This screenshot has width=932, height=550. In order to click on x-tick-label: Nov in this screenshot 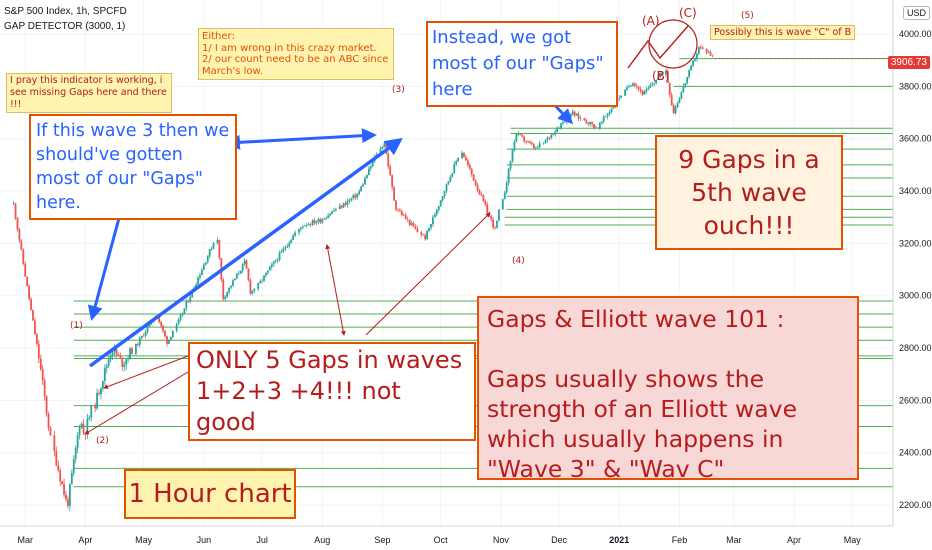, I will do `click(501, 540)`.